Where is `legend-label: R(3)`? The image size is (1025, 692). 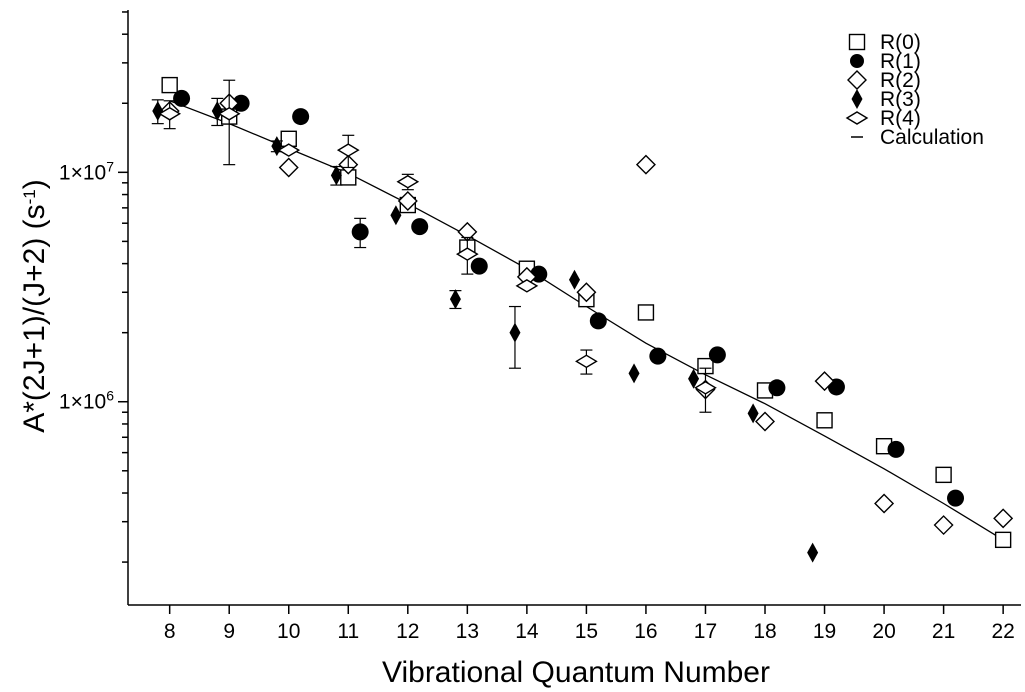 legend-label: R(3) is located at coordinates (900, 99).